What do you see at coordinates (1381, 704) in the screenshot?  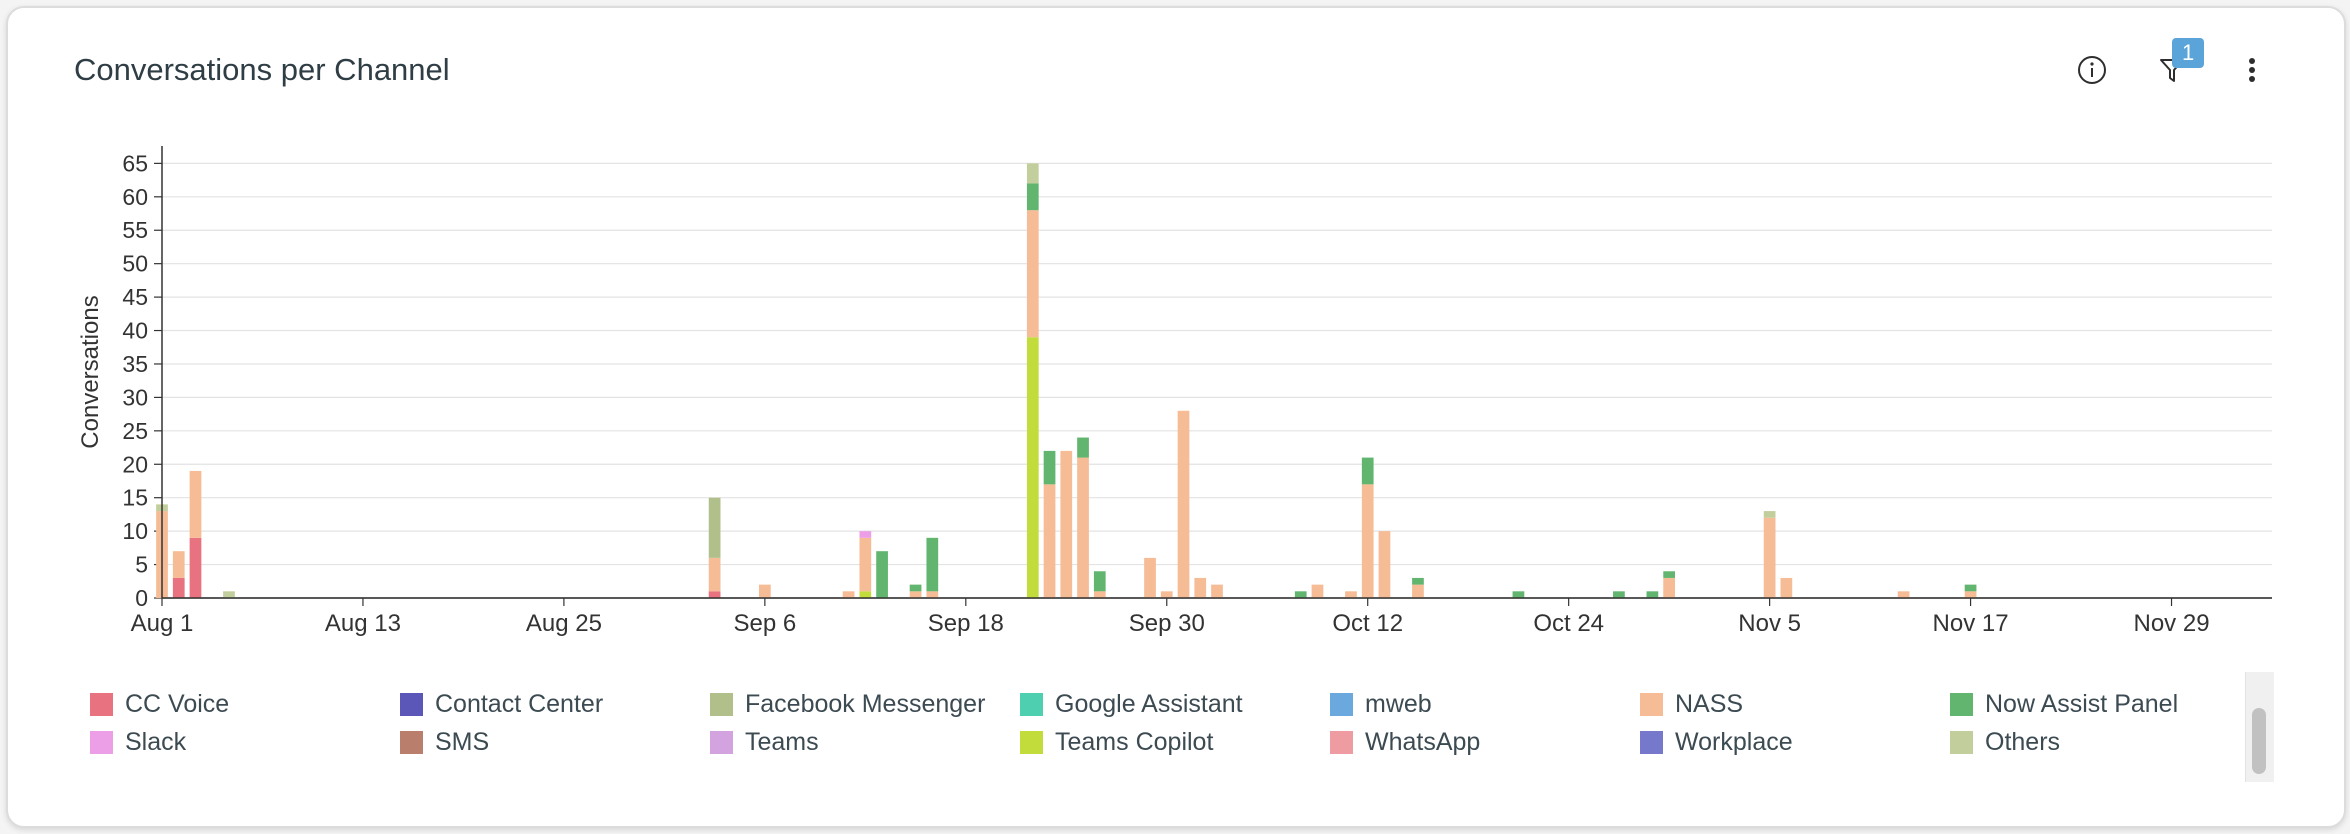 I see `legend-item-mweb: mweb` at bounding box center [1381, 704].